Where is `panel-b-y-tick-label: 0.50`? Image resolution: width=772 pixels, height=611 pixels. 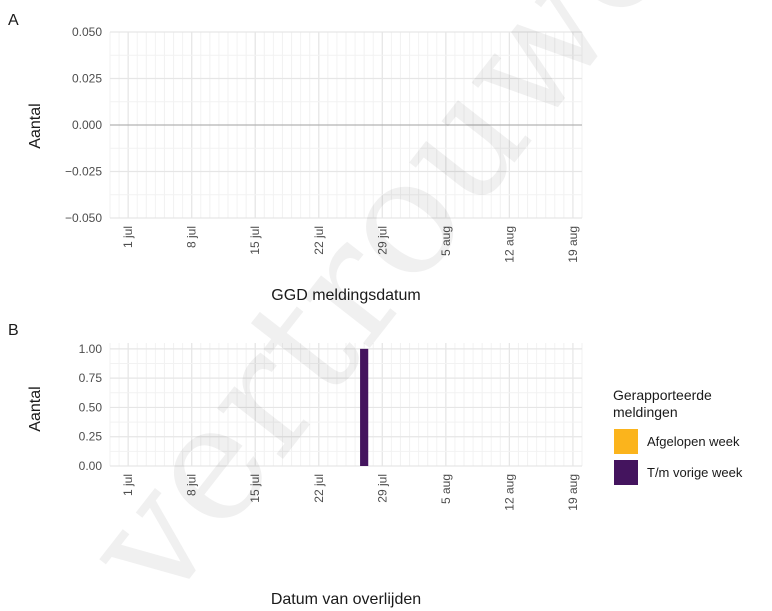
panel-b-y-tick-label: 0.50 is located at coordinates (91, 407).